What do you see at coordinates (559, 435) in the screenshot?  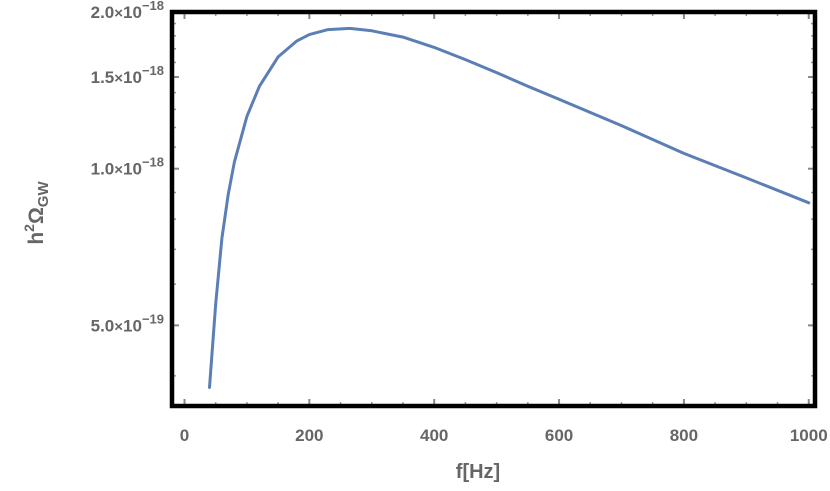 I see `x-tick-label: 600` at bounding box center [559, 435].